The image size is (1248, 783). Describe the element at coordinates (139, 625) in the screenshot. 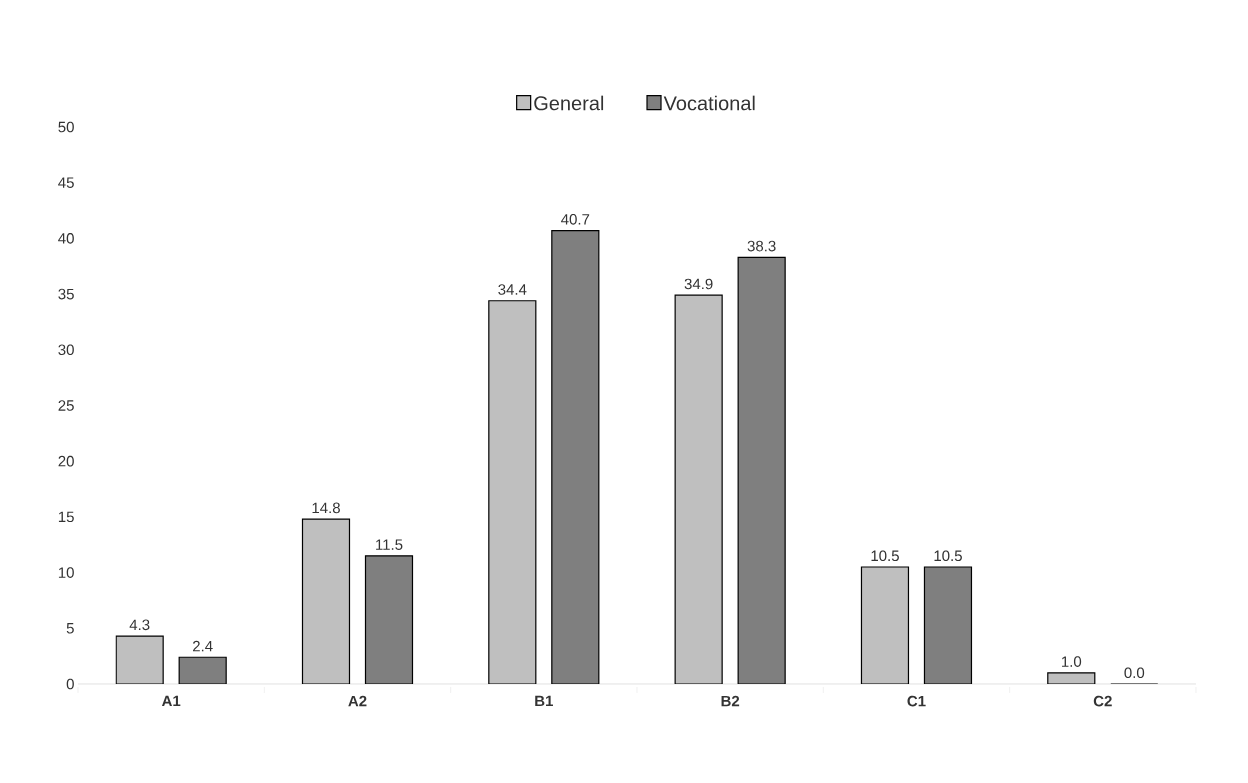

I see `data-label: 4.3` at that location.